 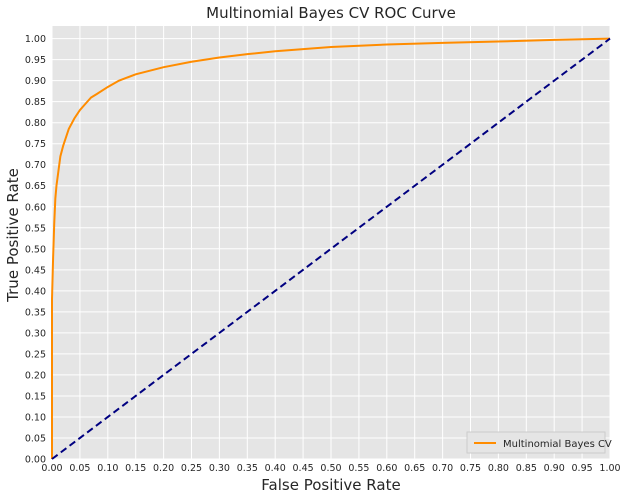 What do you see at coordinates (35, 186) in the screenshot?
I see `y-tick-label: 0.65` at bounding box center [35, 186].